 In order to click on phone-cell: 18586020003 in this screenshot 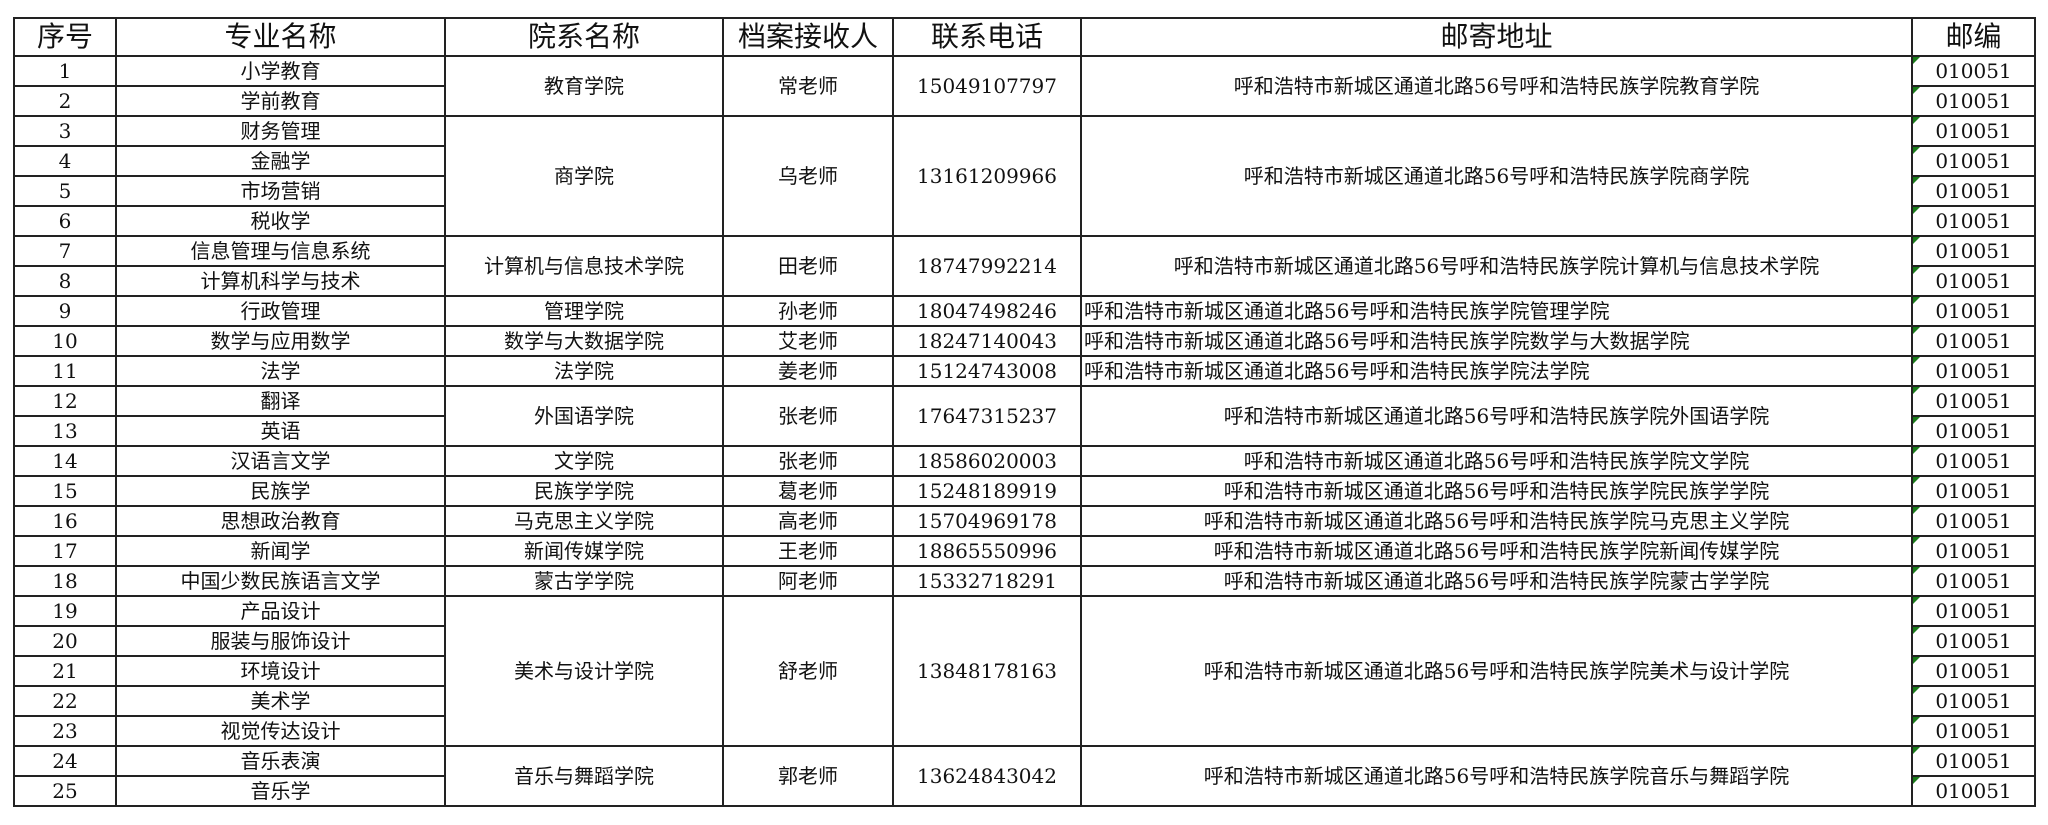, I will do `click(987, 461)`.